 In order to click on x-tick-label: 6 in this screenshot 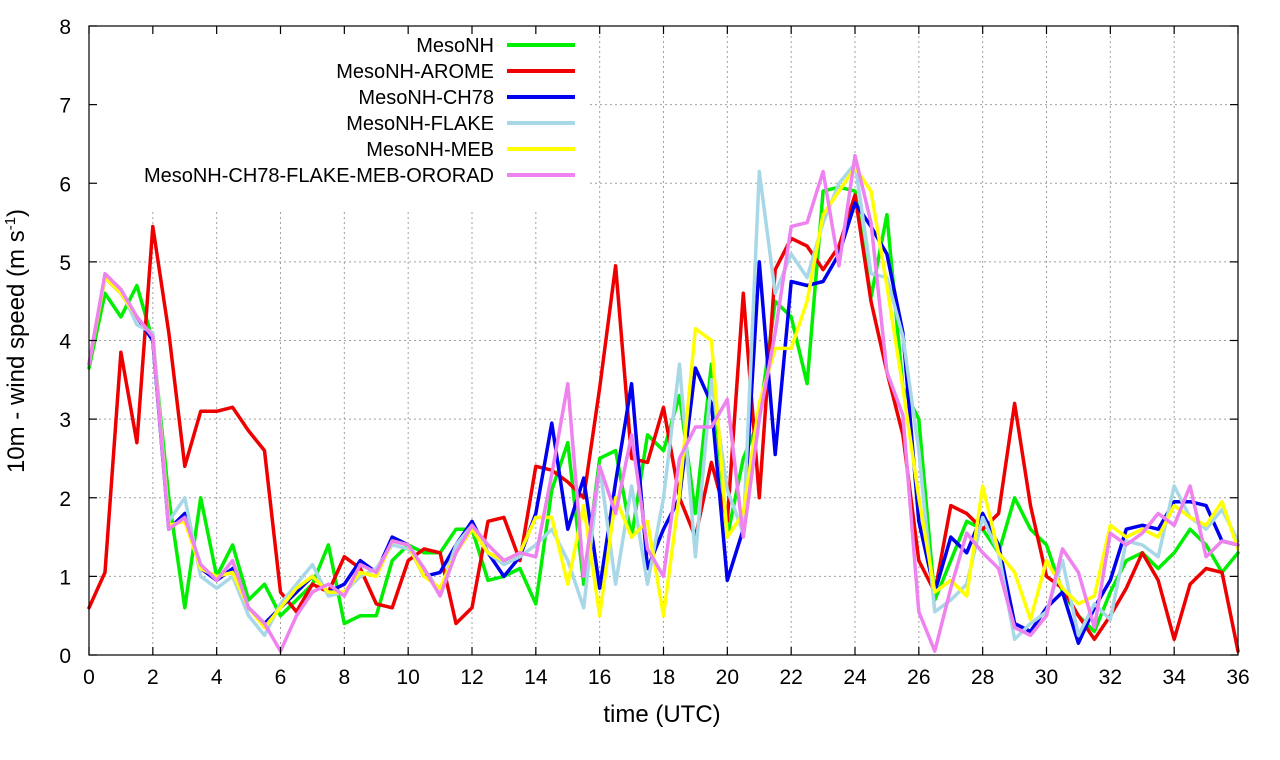, I will do `click(281, 677)`.